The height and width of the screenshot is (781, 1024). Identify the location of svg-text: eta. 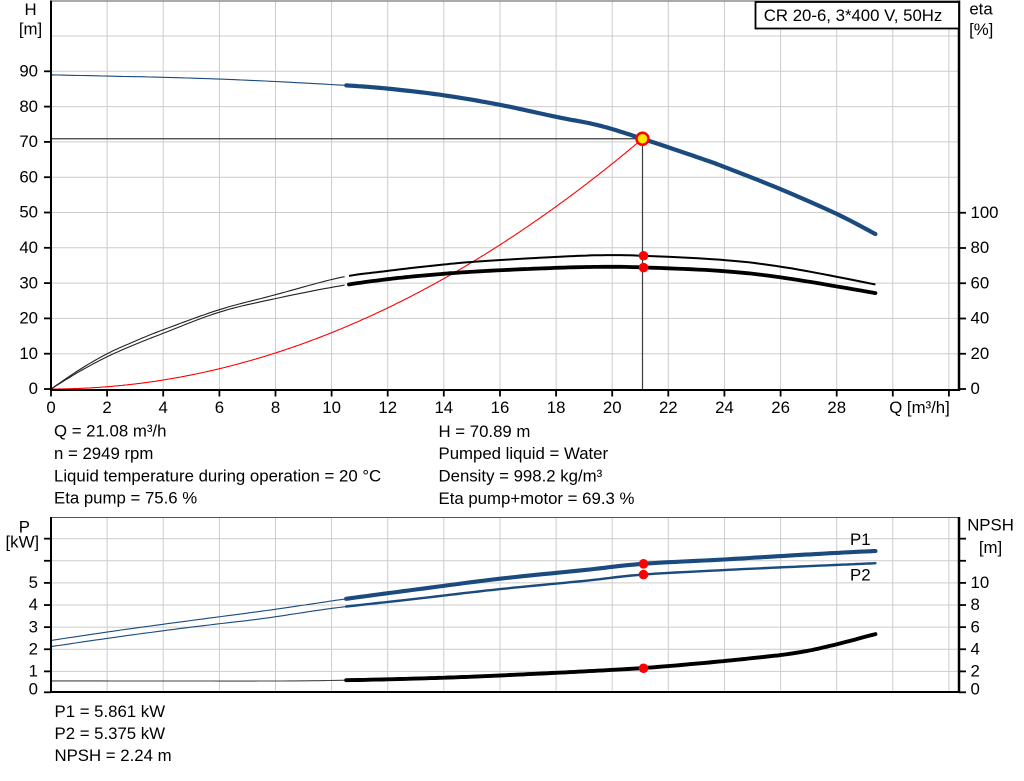
(981, 9).